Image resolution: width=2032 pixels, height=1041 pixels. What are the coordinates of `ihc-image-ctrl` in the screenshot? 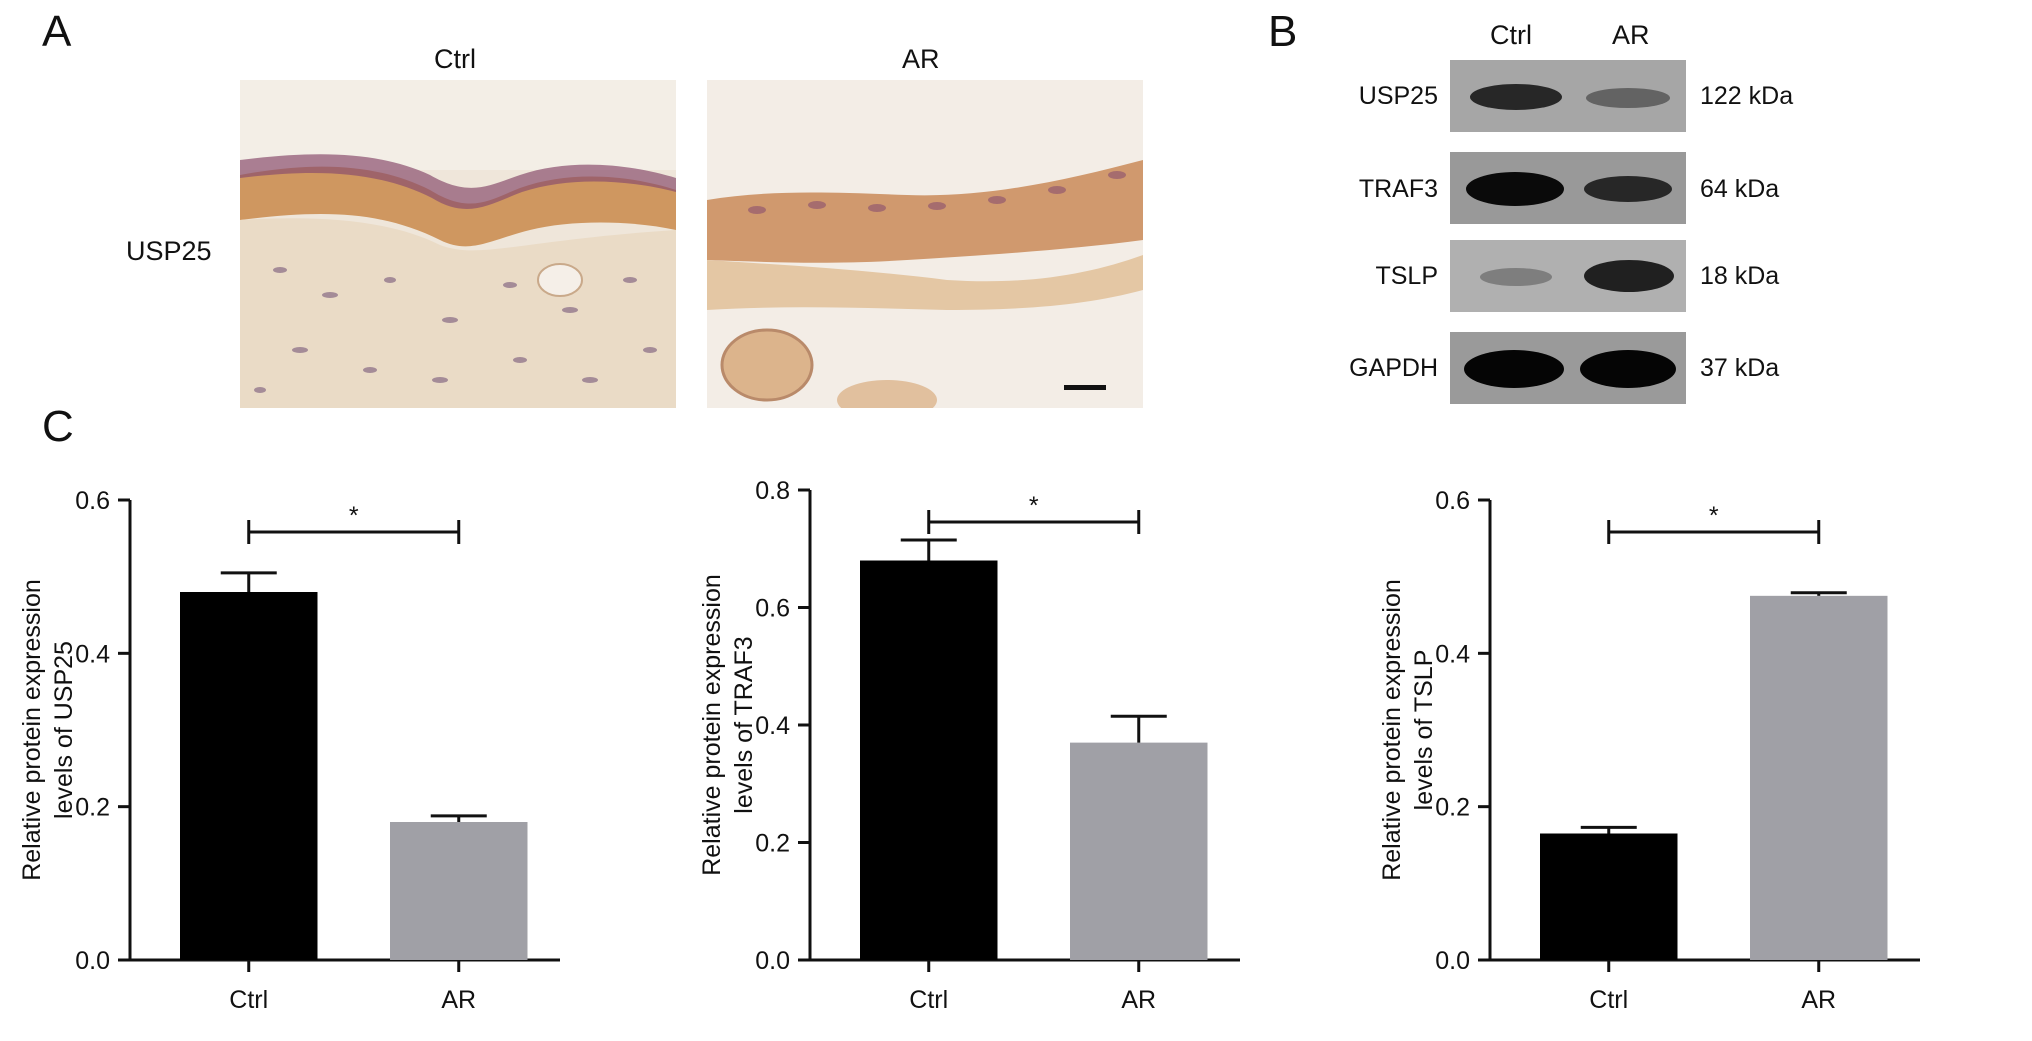 It's located at (458, 244).